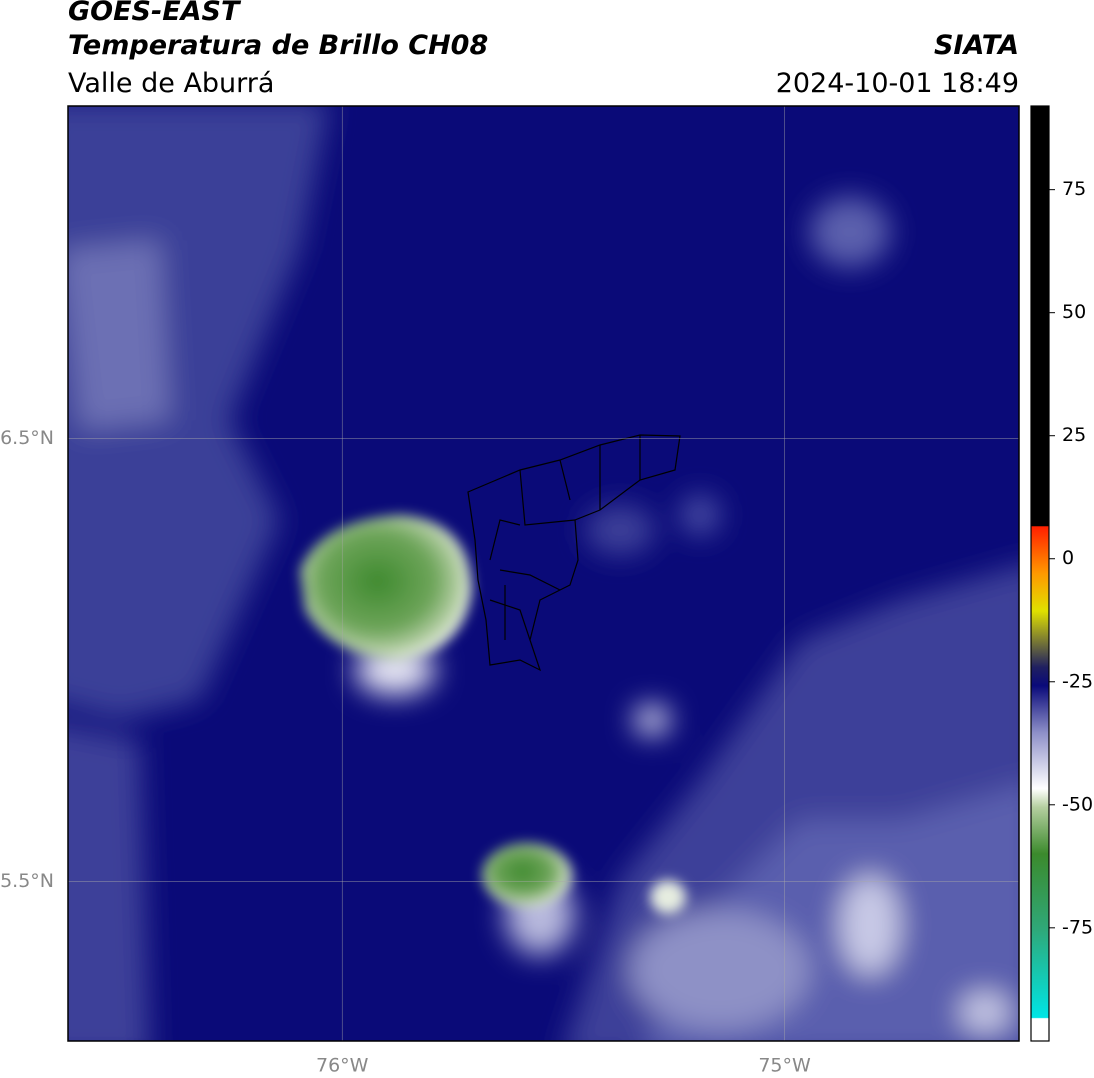 Image resolution: width=1094 pixels, height=1078 pixels. What do you see at coordinates (1068, 558) in the screenshot?
I see `colorbar-tick-label: 0` at bounding box center [1068, 558].